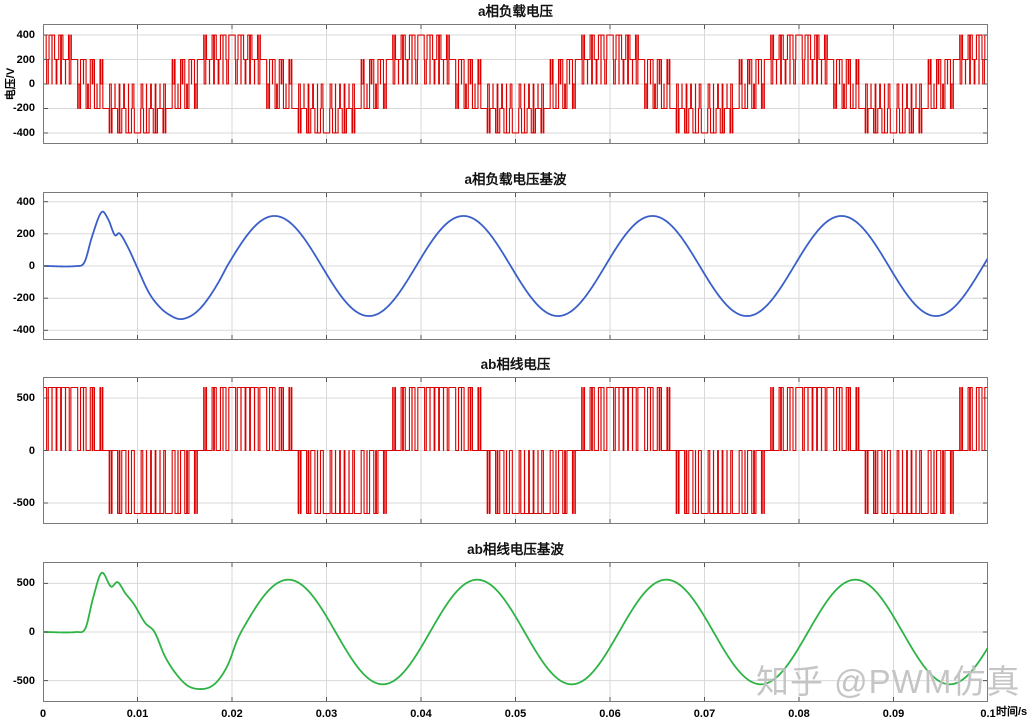 This screenshot has width=1035, height=720. What do you see at coordinates (988, 714) in the screenshot?
I see `x-tick-label: 0.1` at bounding box center [988, 714].